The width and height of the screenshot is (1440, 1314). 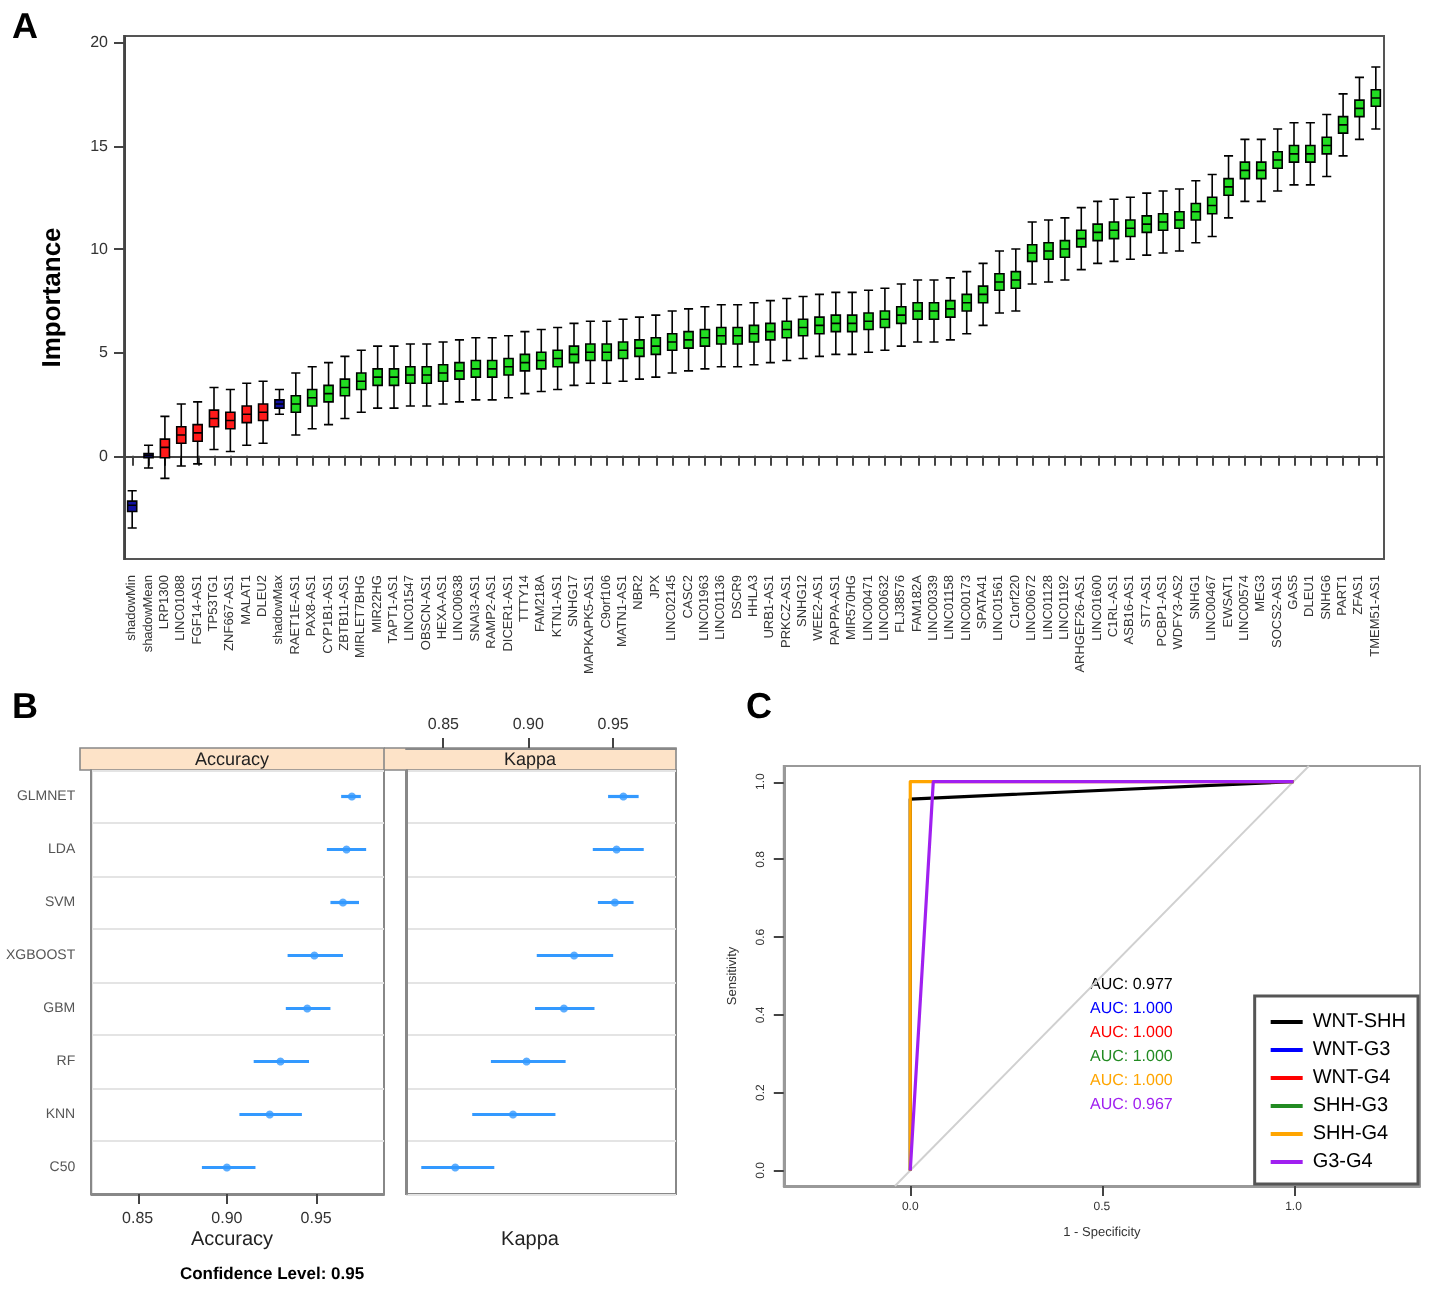 What do you see at coordinates (272, 1273) in the screenshot?
I see `text: Confidence Level: 0.95` at bounding box center [272, 1273].